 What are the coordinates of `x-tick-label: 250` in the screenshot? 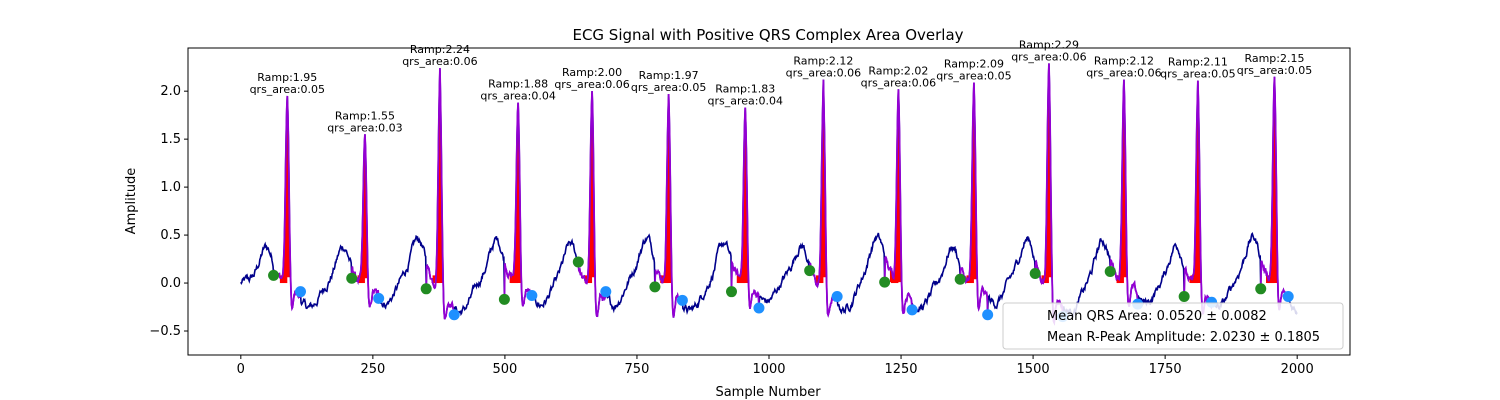 It's located at (372, 369).